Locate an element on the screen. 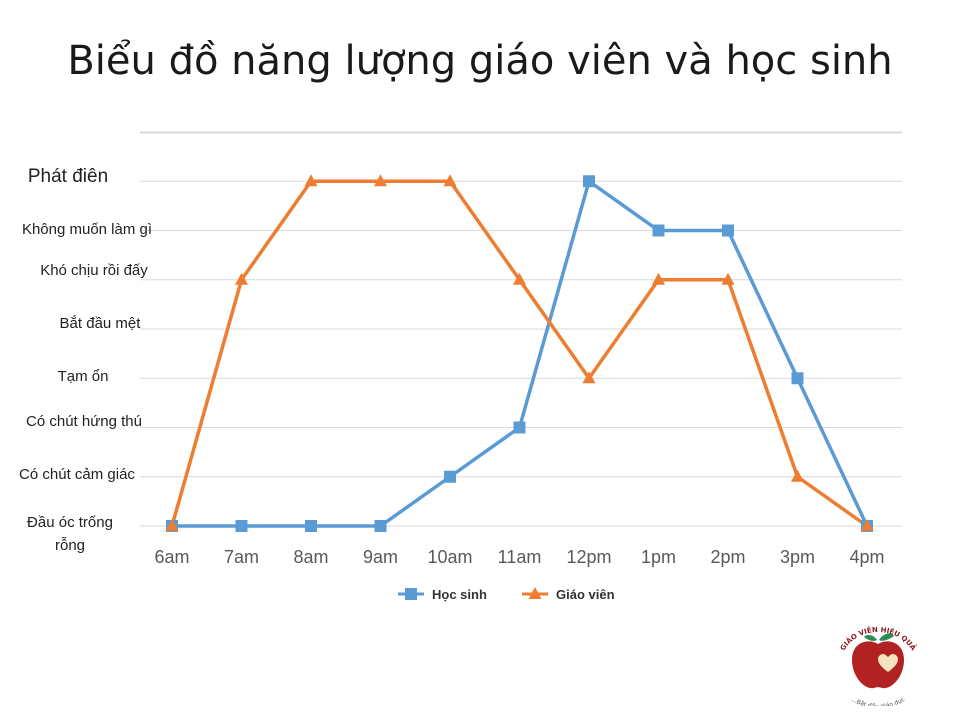 The height and width of the screenshot is (720, 960). y-tick-label: Phát điên is located at coordinates (68, 176).